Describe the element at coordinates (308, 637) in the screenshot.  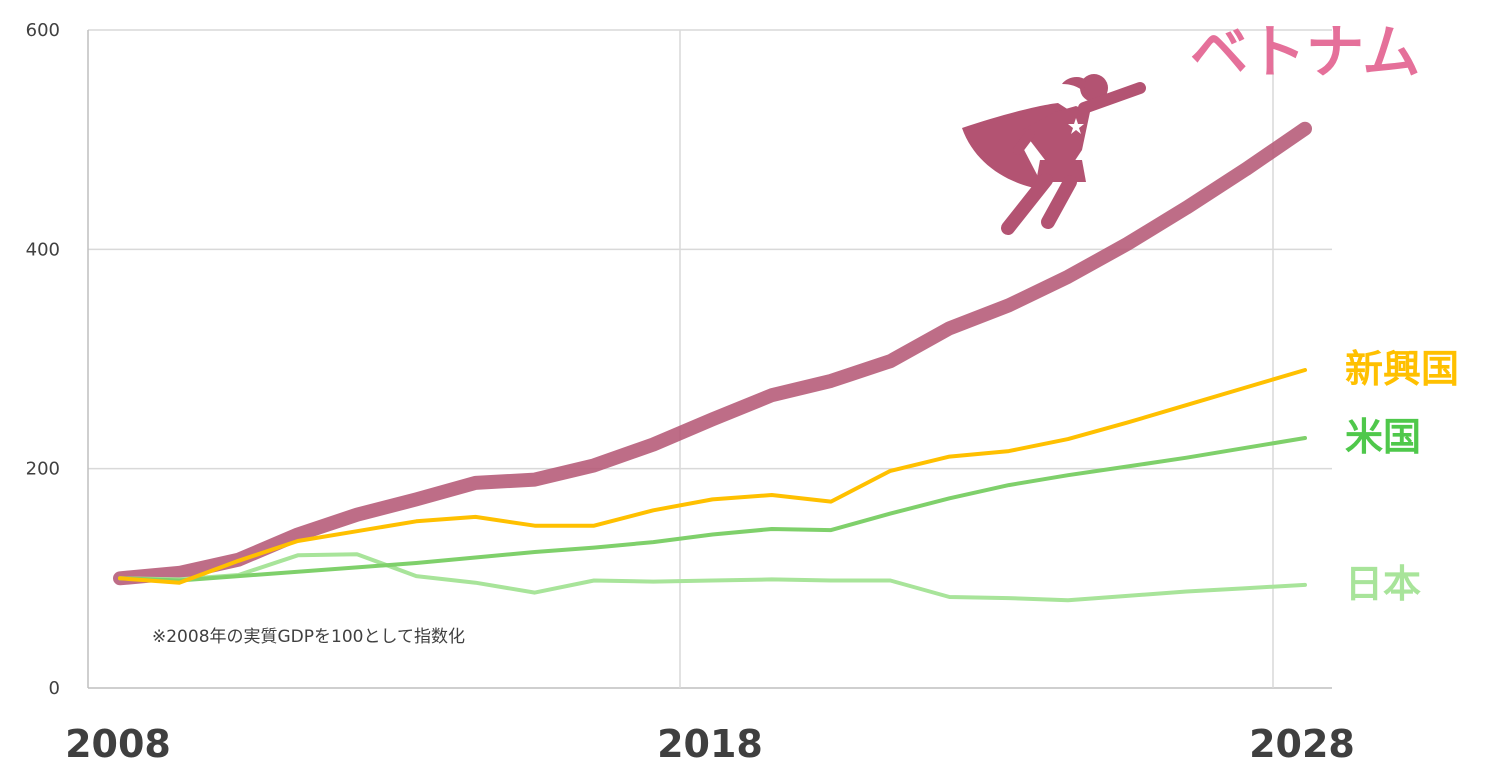
I see `chart-note: ※2008年の実質GDPを100として指数化` at that location.